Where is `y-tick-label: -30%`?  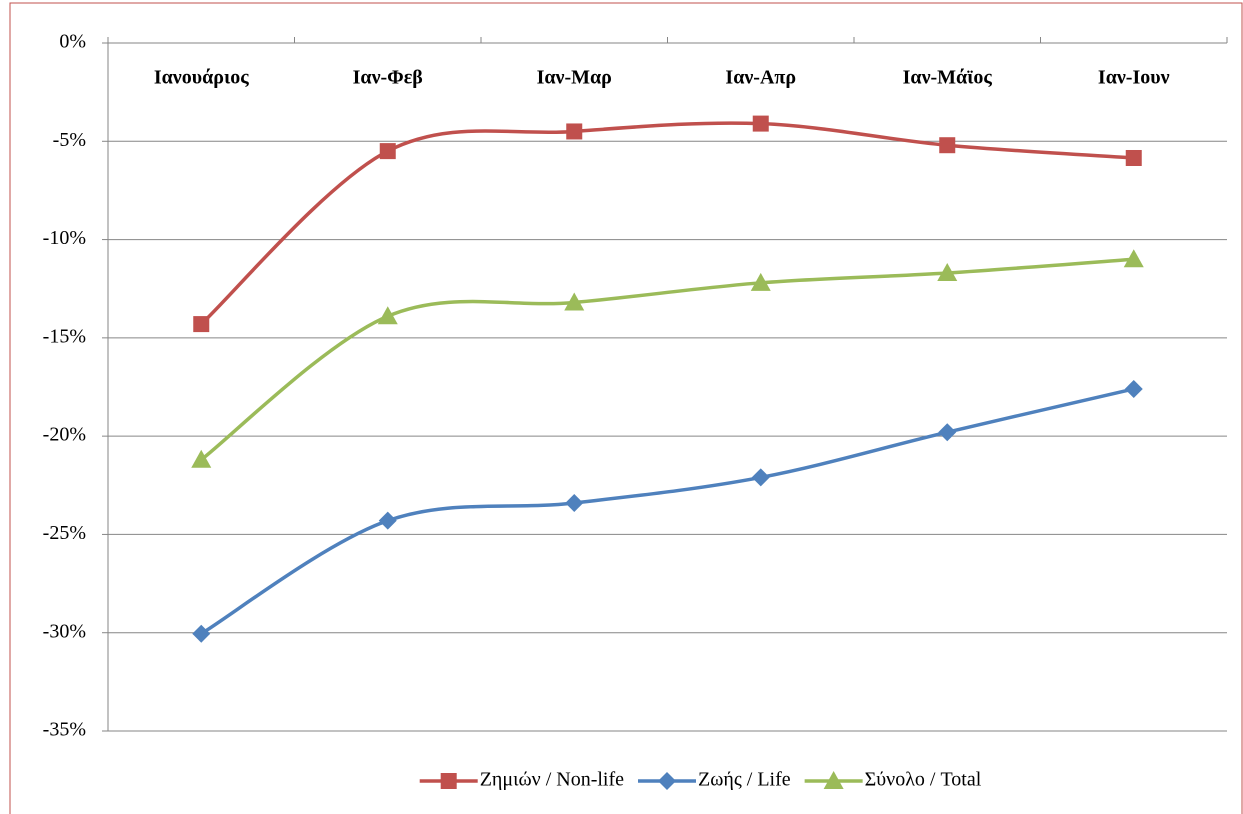
y-tick-label: -30% is located at coordinates (64, 631).